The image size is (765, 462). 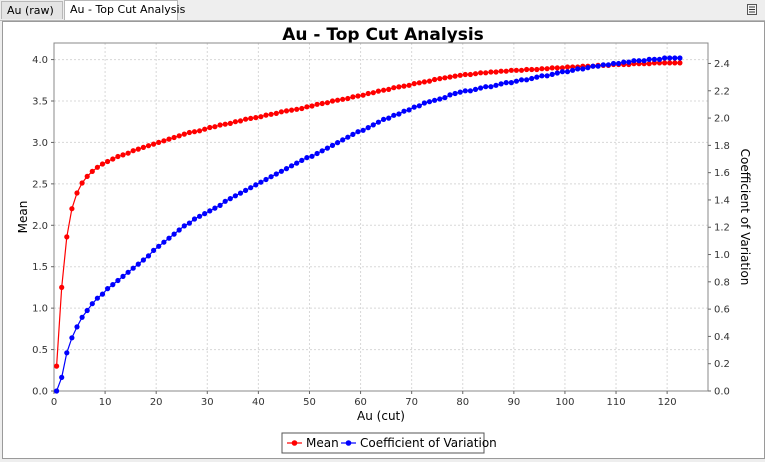 What do you see at coordinates (23, 217) in the screenshot?
I see `y-axis-left-label: Mean` at bounding box center [23, 217].